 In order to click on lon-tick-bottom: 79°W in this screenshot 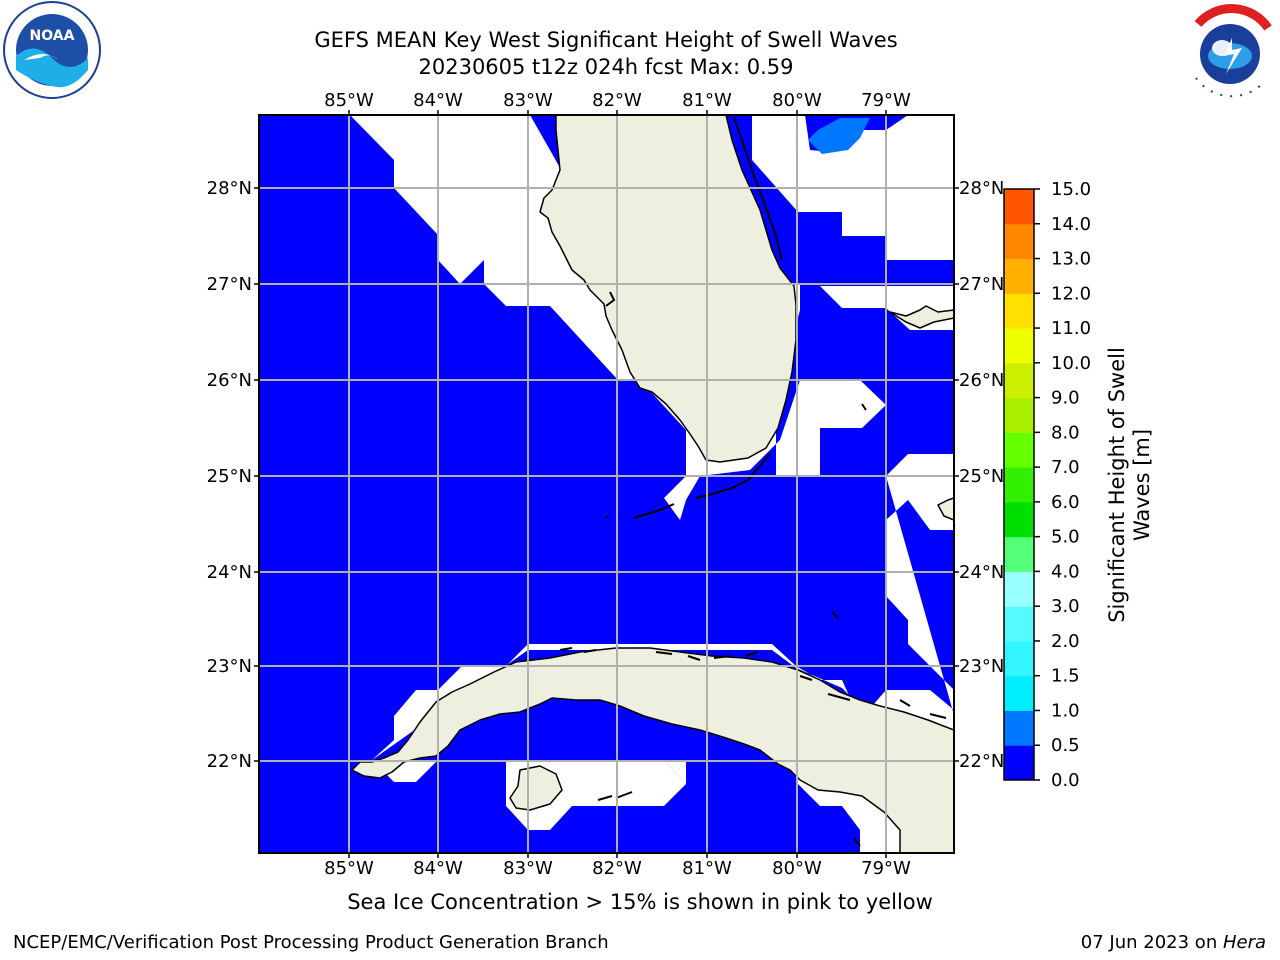, I will do `click(886, 868)`.